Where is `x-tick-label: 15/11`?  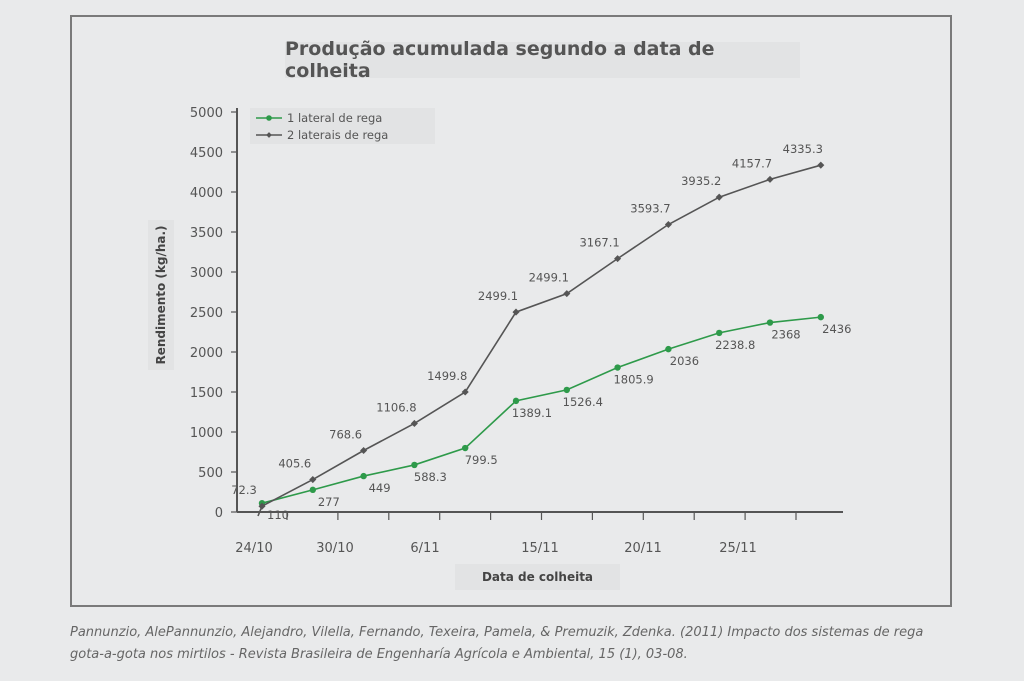 x-tick-label: 15/11 is located at coordinates (539, 548).